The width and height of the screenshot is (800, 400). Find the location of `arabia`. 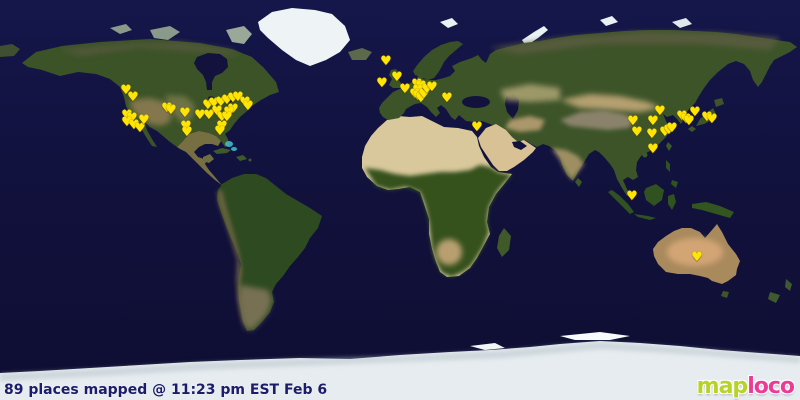

arabia is located at coordinates (507, 147).